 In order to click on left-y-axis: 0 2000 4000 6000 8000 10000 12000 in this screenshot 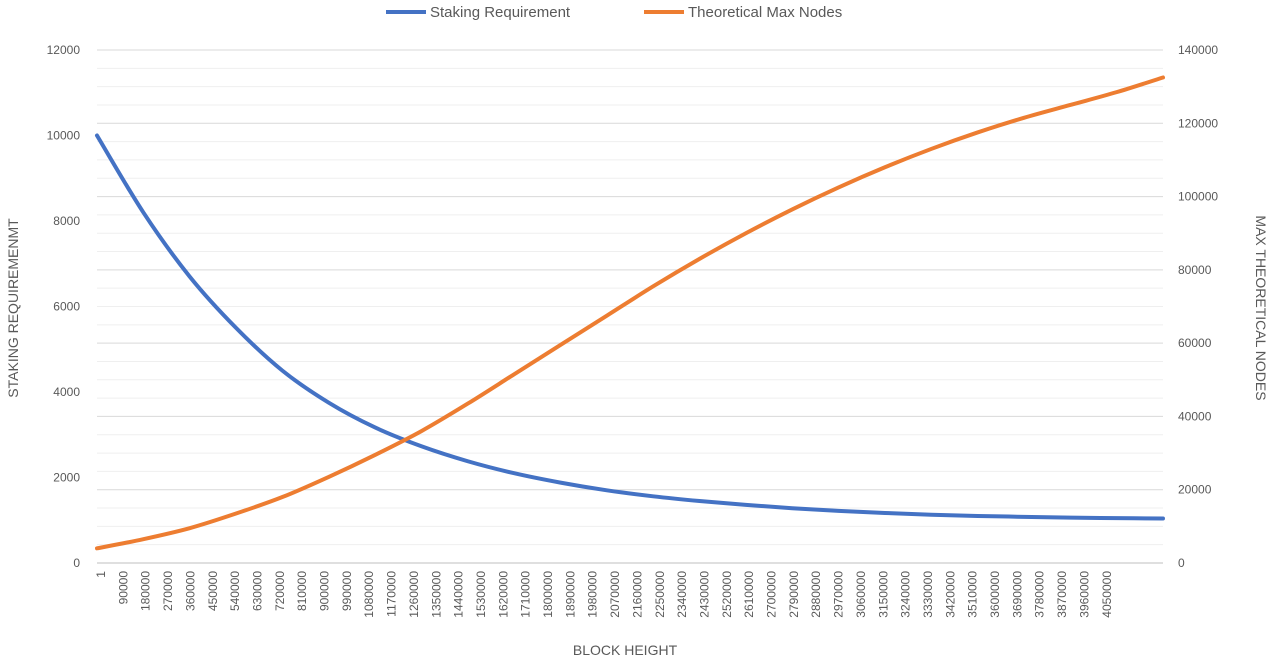, I will do `click(64, 306)`.